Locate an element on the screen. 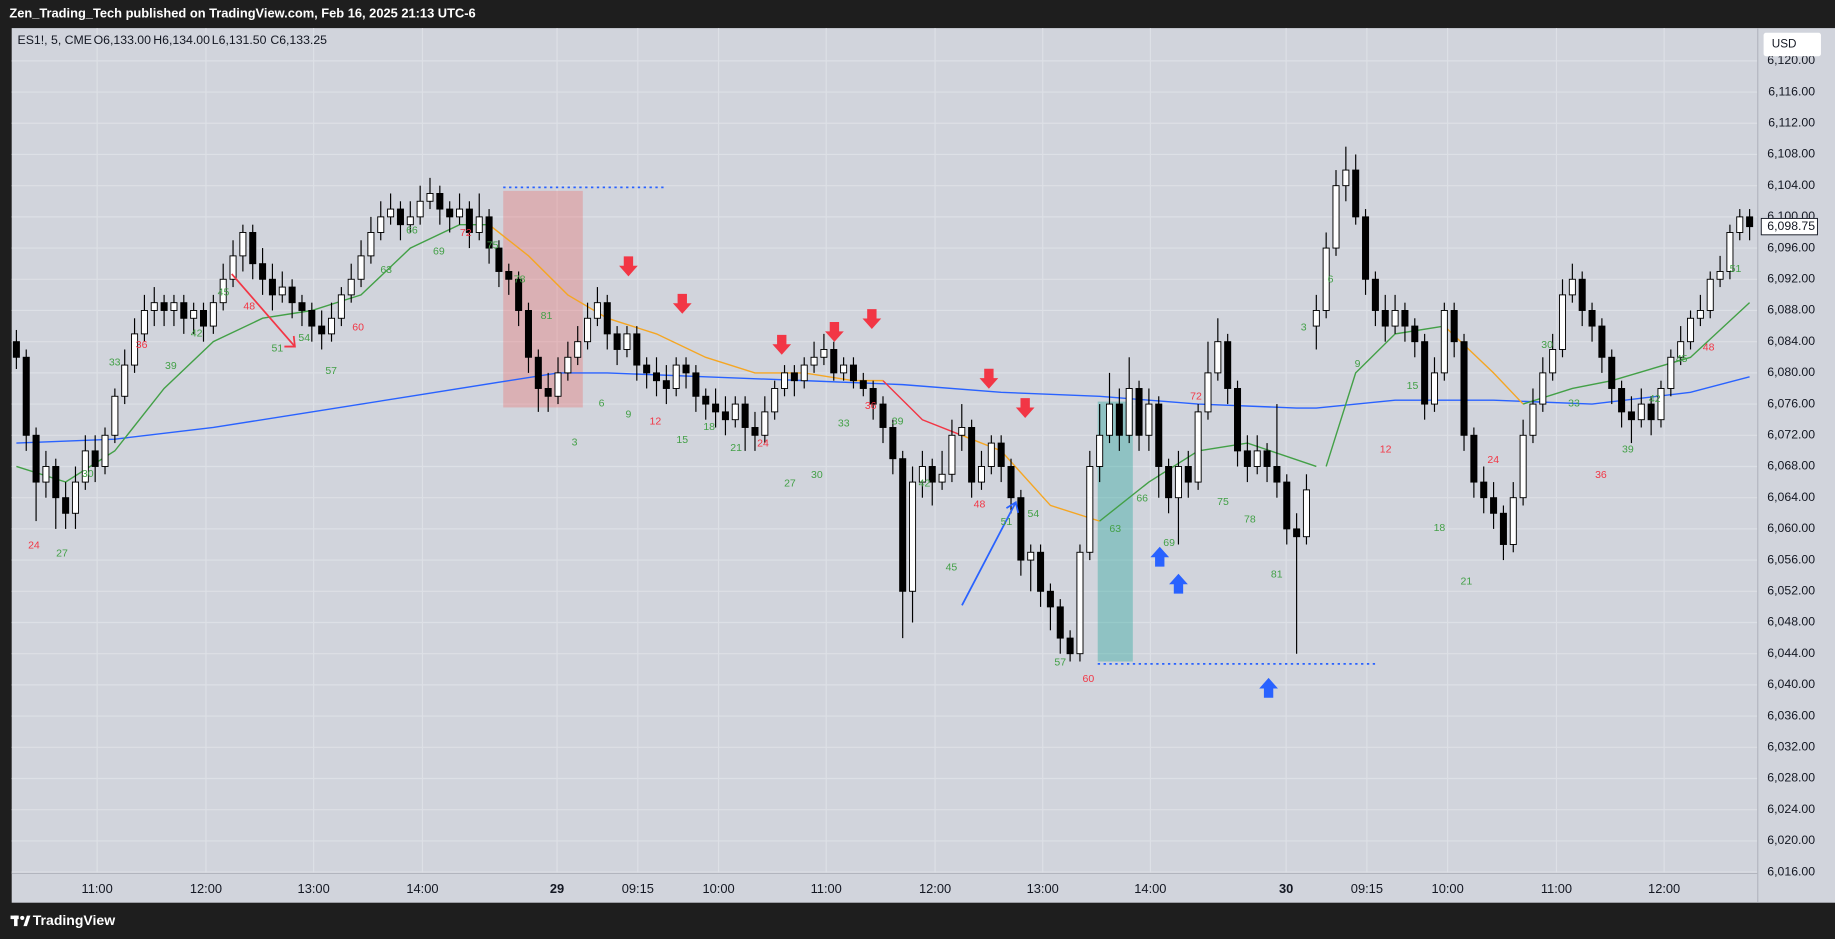 The height and width of the screenshot is (939, 1835). logo-part is located at coordinates (16, 921).